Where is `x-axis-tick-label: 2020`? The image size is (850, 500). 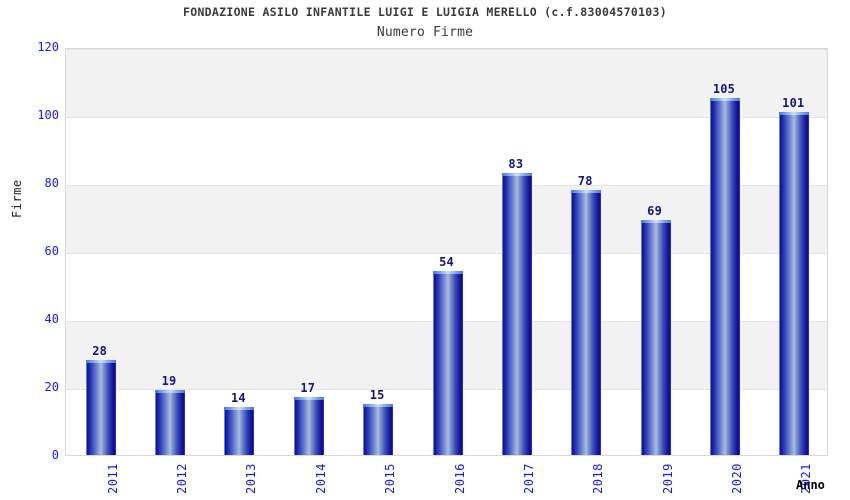 x-axis-tick-label: 2020 is located at coordinates (736, 478).